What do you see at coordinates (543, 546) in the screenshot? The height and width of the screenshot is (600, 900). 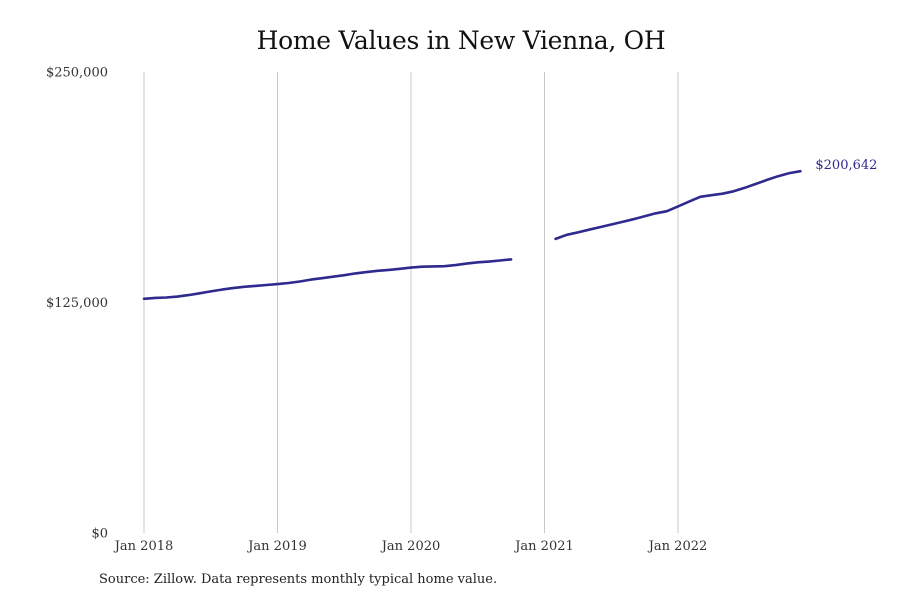 I see `x-tick-label: Jan 2021` at bounding box center [543, 546].